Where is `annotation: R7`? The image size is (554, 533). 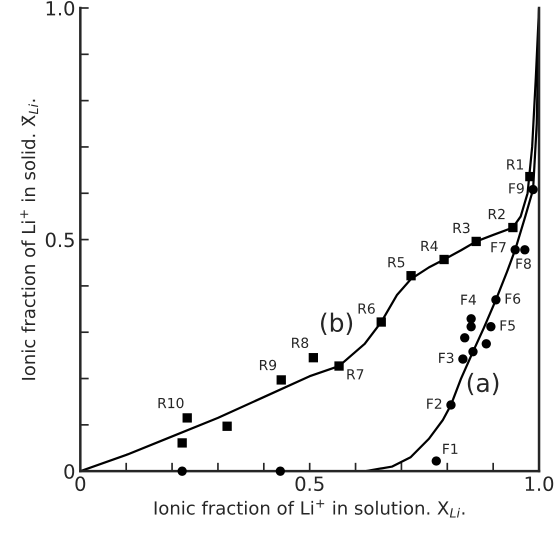
annotation: R7 is located at coordinates (355, 374).